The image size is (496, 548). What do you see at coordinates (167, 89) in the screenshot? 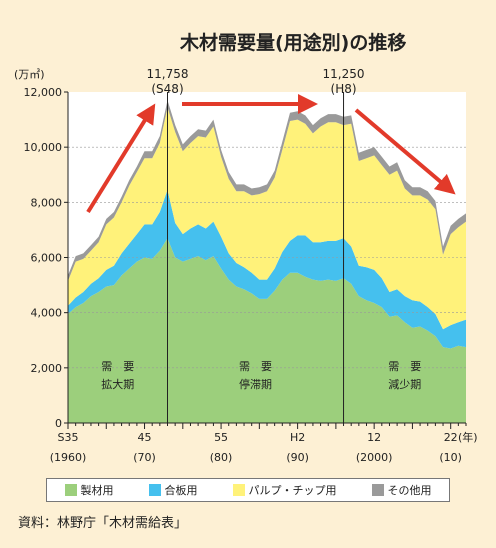
I see `annotation-year: (S48)` at bounding box center [167, 89].